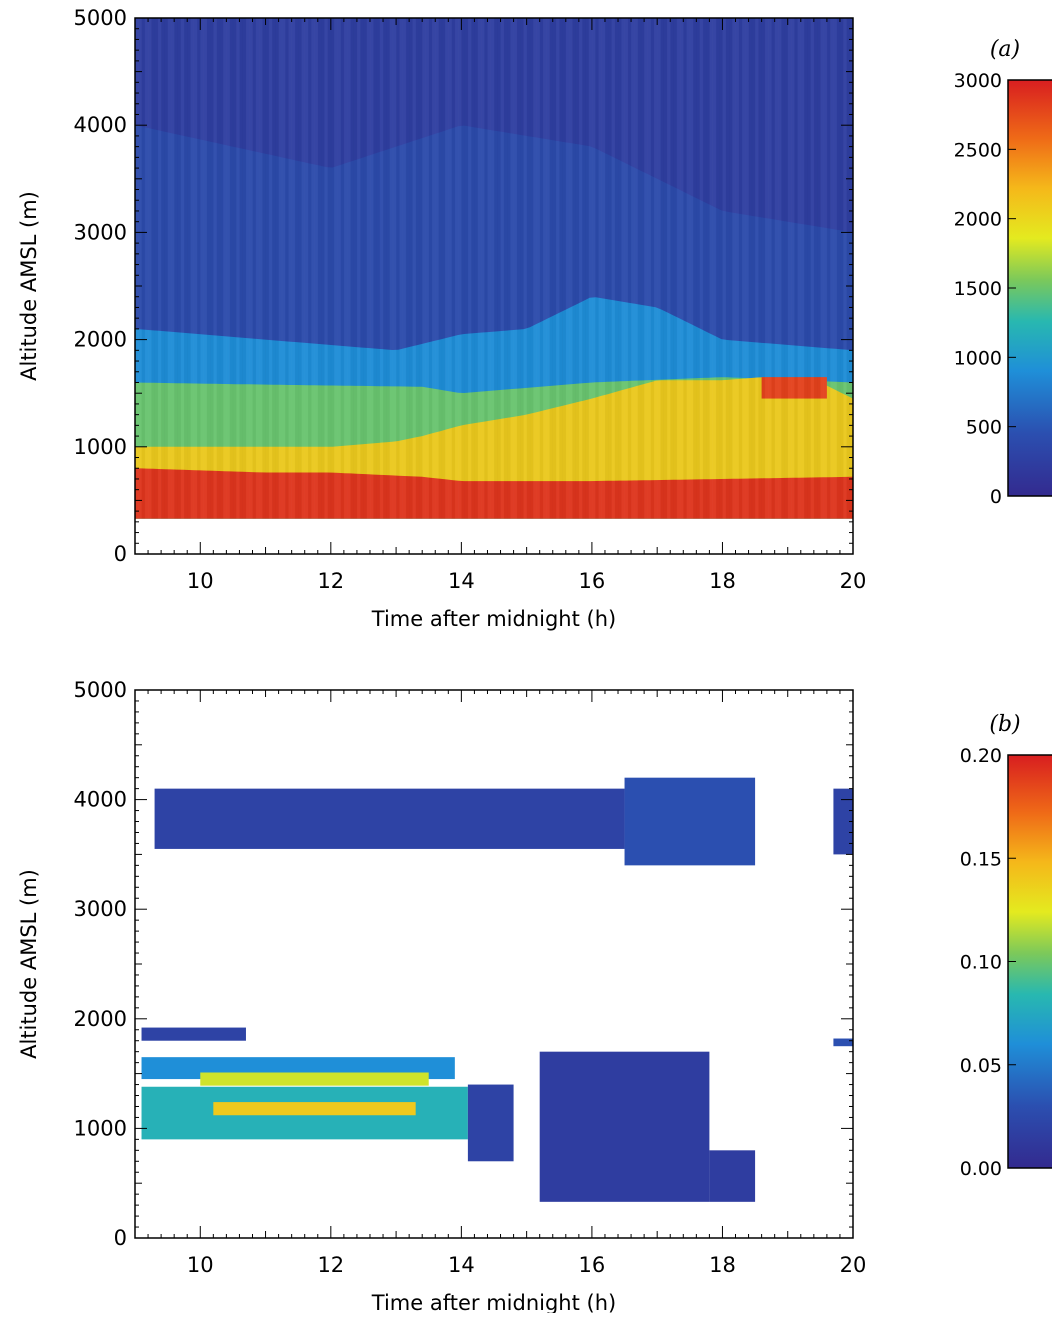 This screenshot has height=1317, width=1052. Describe the element at coordinates (978, 358) in the screenshot. I see `colorbar-tick-label: 1000` at that location.